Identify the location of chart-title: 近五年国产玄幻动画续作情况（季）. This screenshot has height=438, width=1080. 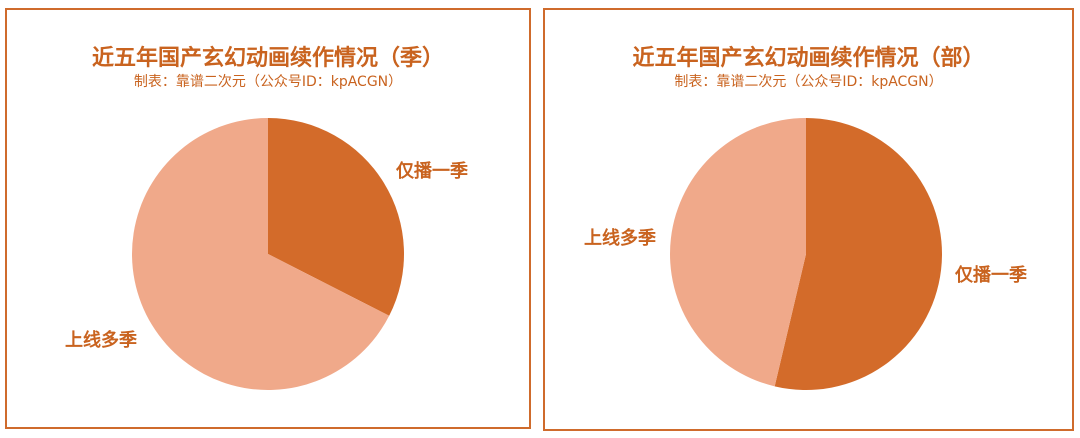
(267, 58).